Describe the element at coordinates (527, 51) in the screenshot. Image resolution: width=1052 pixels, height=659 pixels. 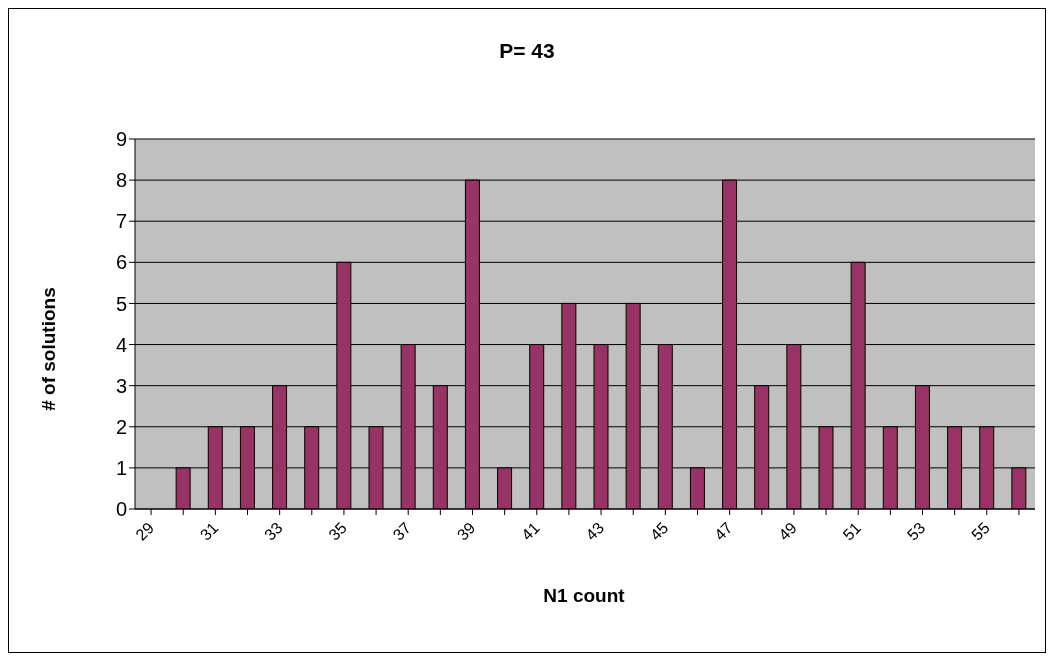
I see `chart-title: P= 43` at that location.